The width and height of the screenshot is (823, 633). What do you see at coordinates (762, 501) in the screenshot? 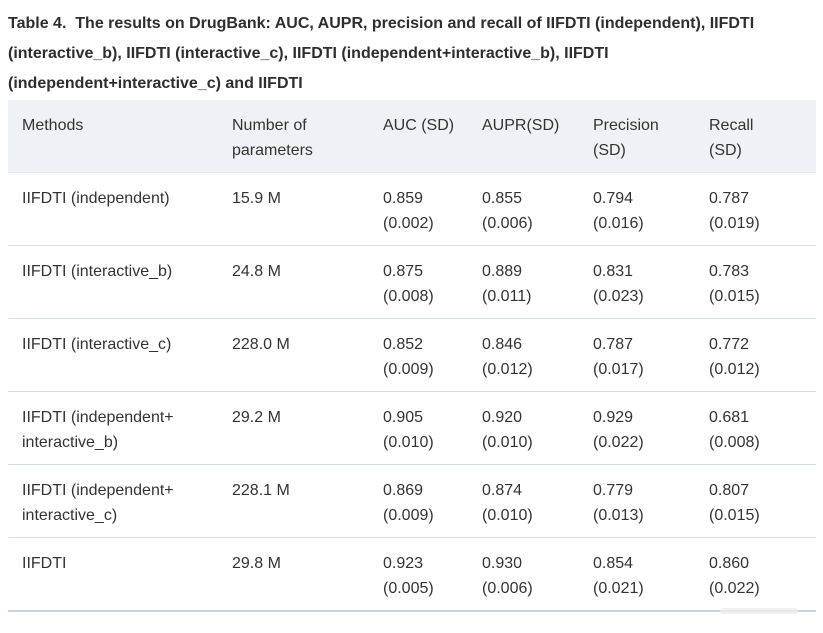
I see `cell-recall: 0.807 (0.015)` at bounding box center [762, 501].